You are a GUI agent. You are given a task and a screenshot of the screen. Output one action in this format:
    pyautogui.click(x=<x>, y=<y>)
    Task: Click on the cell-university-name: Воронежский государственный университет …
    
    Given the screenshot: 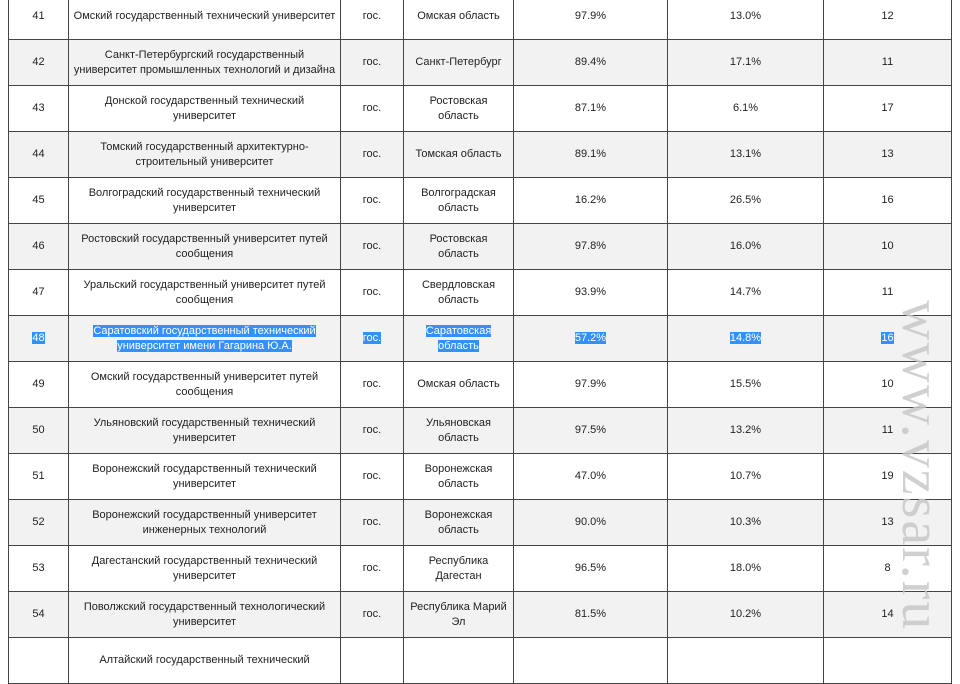 What is the action you would take?
    pyautogui.click(x=204, y=522)
    